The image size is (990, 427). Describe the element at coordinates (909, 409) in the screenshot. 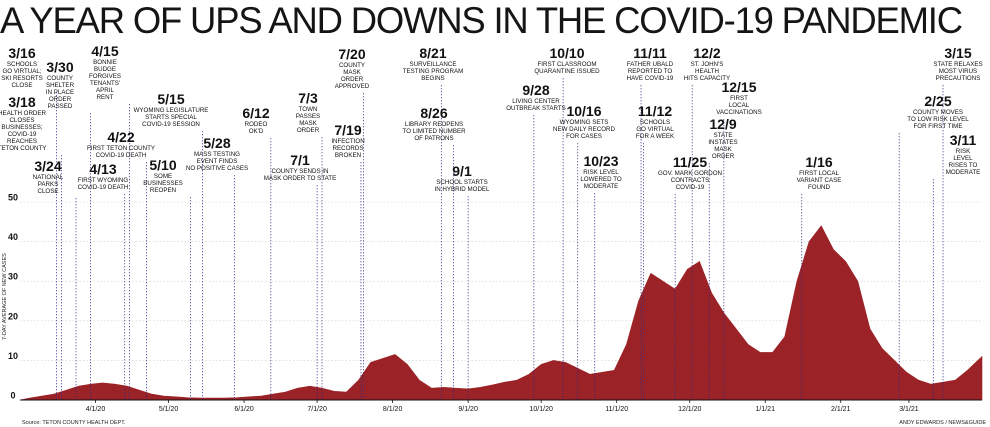

I see `x-tick-label-3/1/21: 3/1/21` at that location.